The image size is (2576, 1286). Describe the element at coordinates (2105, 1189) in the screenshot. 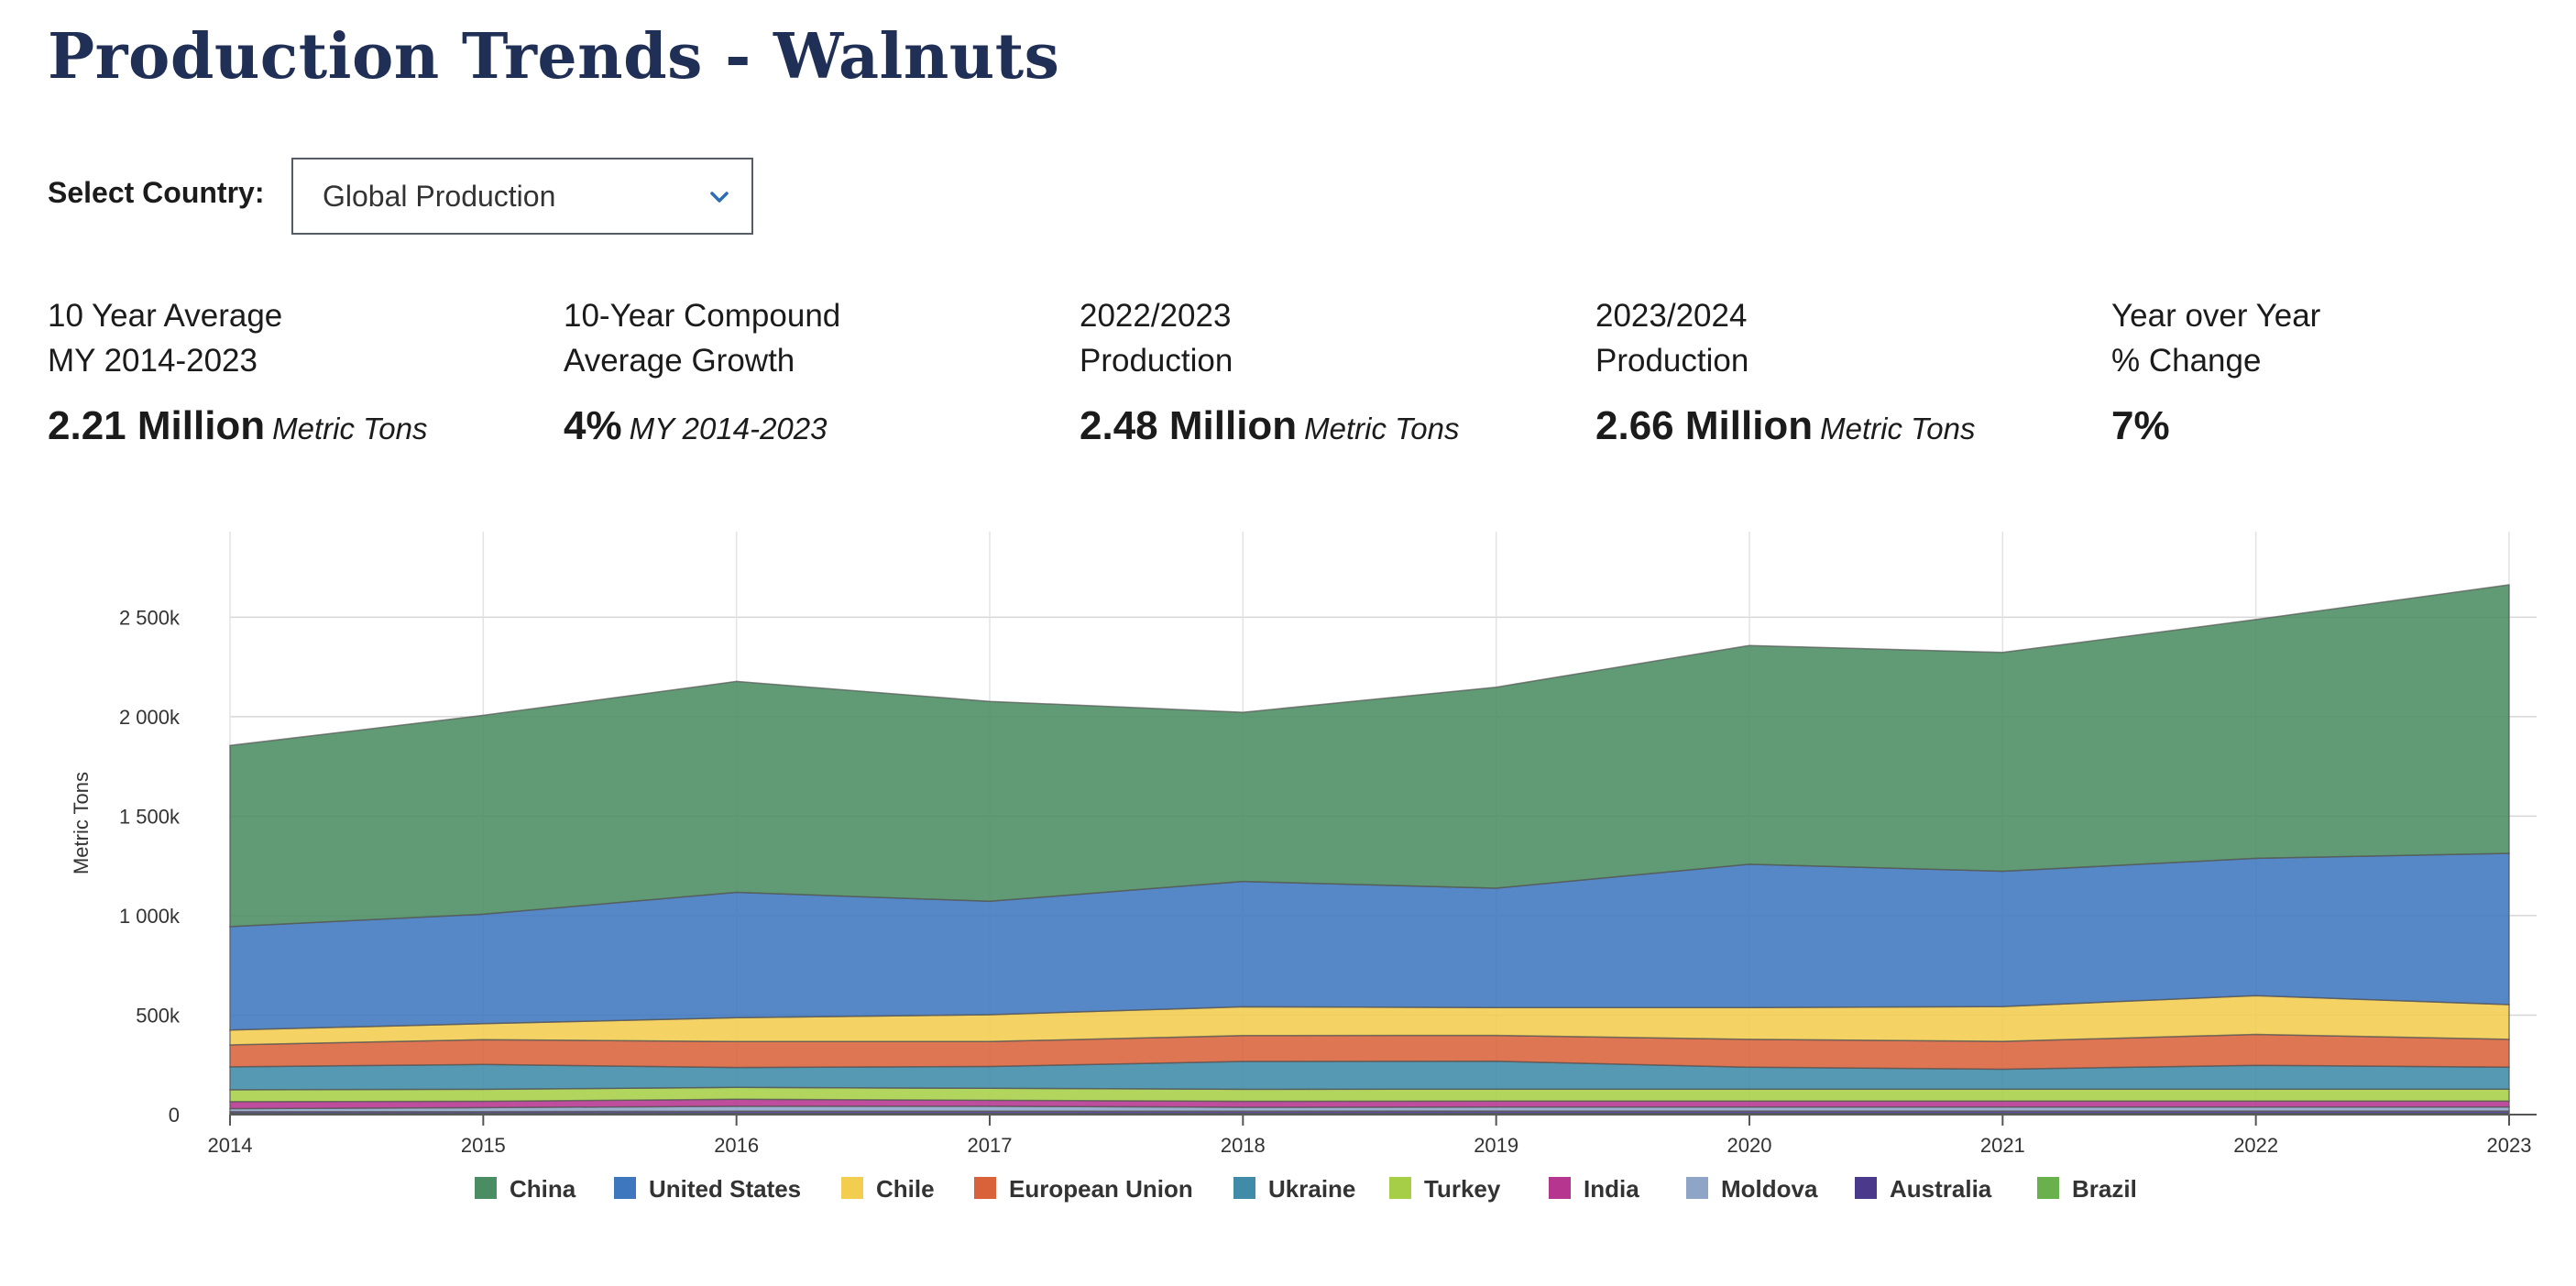

I see `legend-label-brazil: Brazil` at that location.